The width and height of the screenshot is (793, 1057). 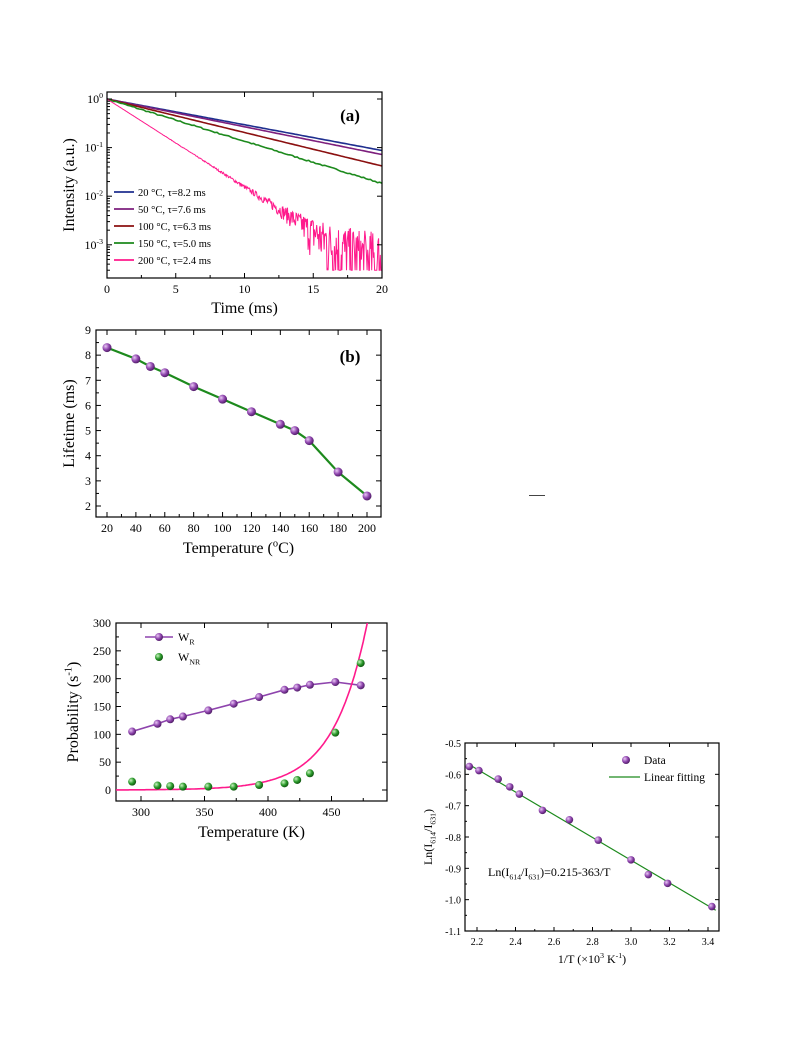 What do you see at coordinates (73, 712) in the screenshot?
I see `y-axis-label: Probability (s-1)` at bounding box center [73, 712].